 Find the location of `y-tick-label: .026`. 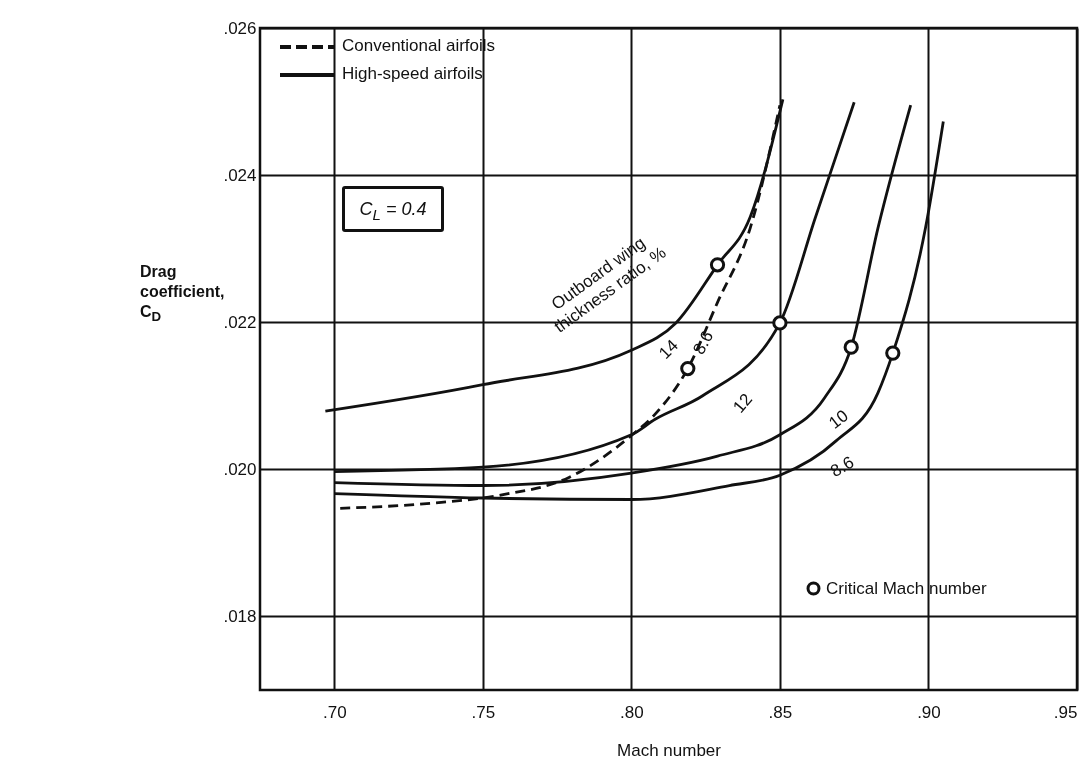

y-tick-label: .026 is located at coordinates (240, 28).